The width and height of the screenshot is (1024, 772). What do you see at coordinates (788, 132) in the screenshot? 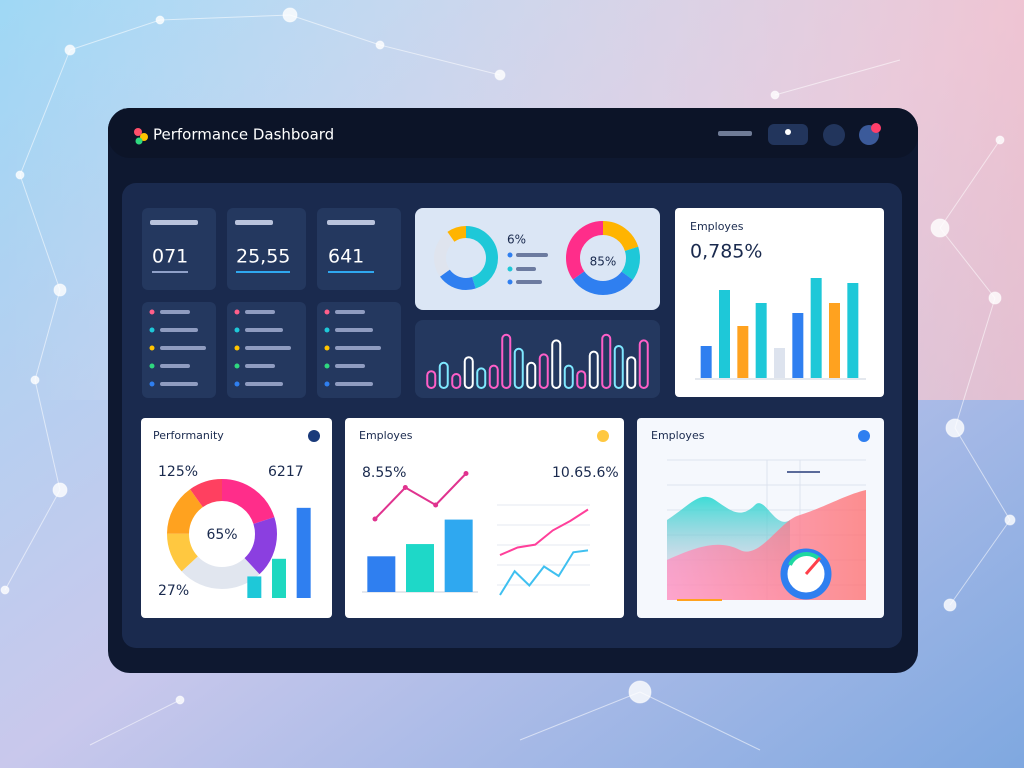
I see `user-icon` at bounding box center [788, 132].